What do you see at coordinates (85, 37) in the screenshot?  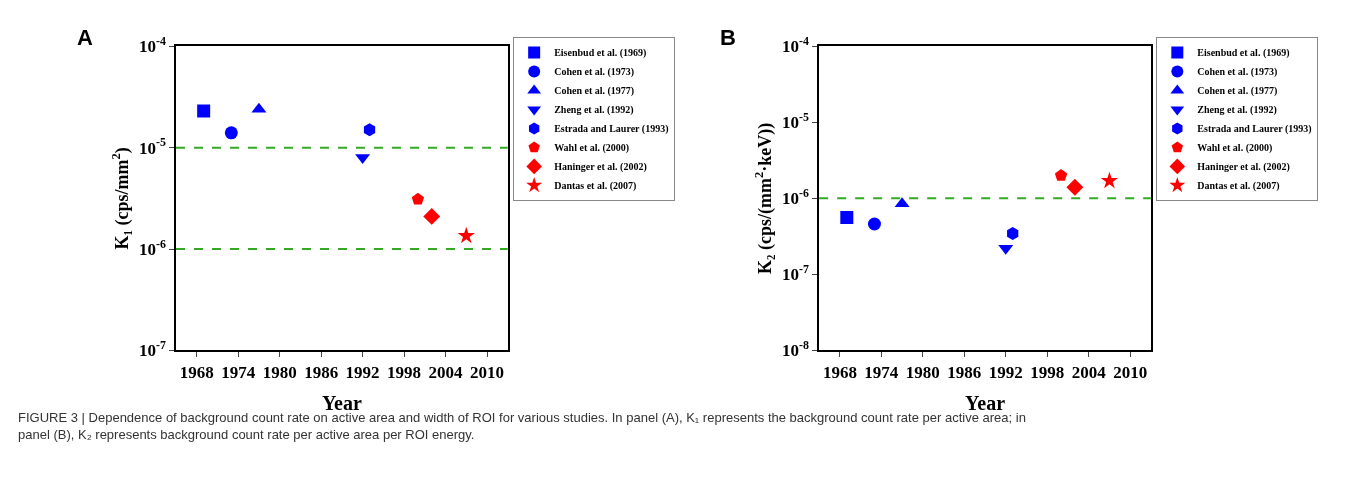 I see `chart-title: A` at bounding box center [85, 37].